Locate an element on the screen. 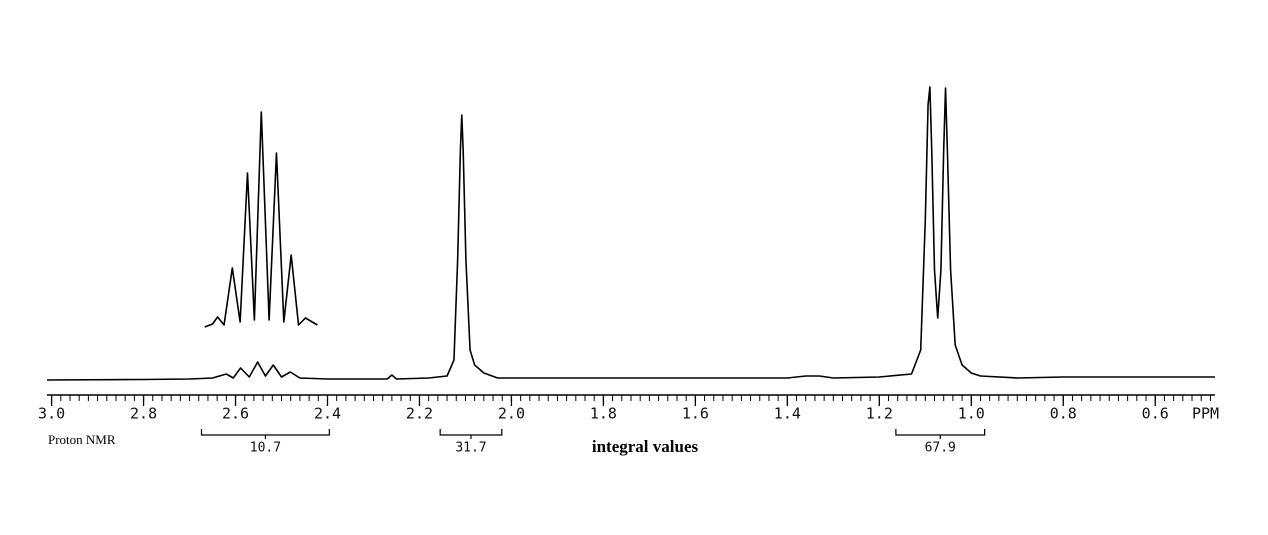  spectrum-inset is located at coordinates (261, 219).